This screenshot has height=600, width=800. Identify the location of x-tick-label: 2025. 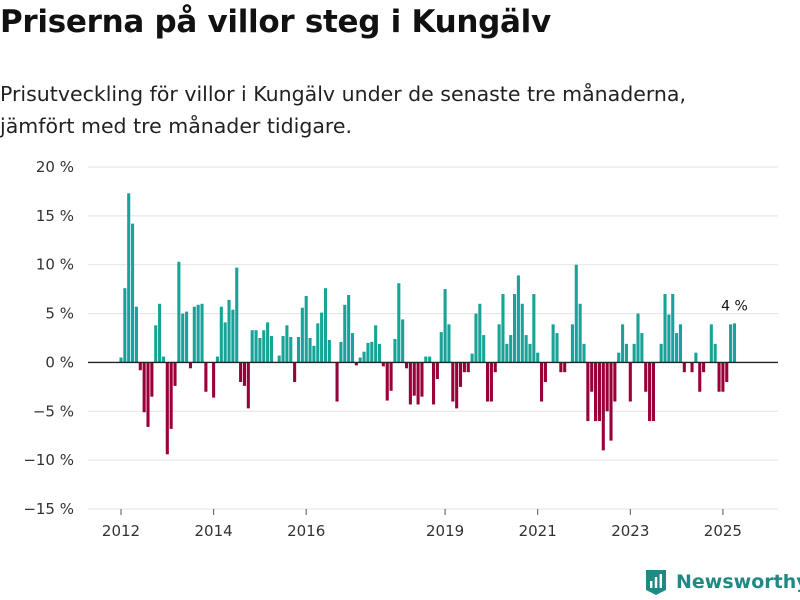
(723, 531).